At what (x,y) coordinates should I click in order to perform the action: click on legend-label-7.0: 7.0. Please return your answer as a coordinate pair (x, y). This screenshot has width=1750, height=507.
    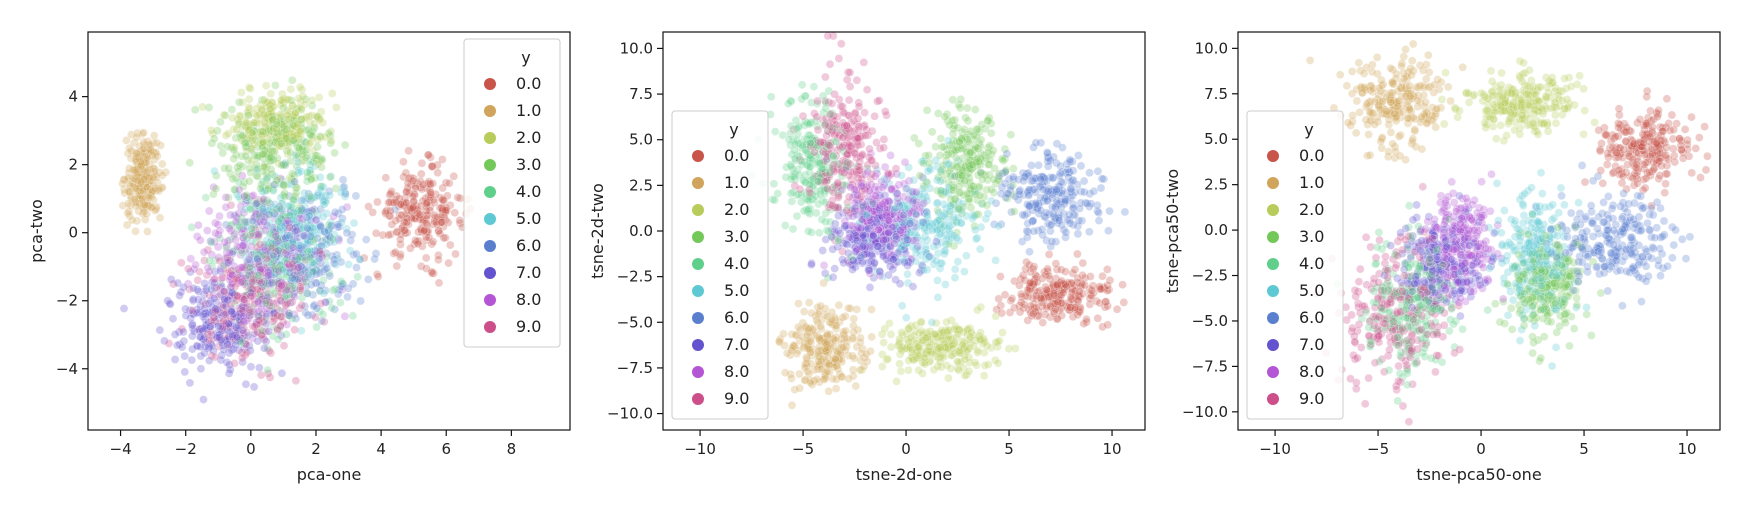
    Looking at the image, I should click on (528, 272).